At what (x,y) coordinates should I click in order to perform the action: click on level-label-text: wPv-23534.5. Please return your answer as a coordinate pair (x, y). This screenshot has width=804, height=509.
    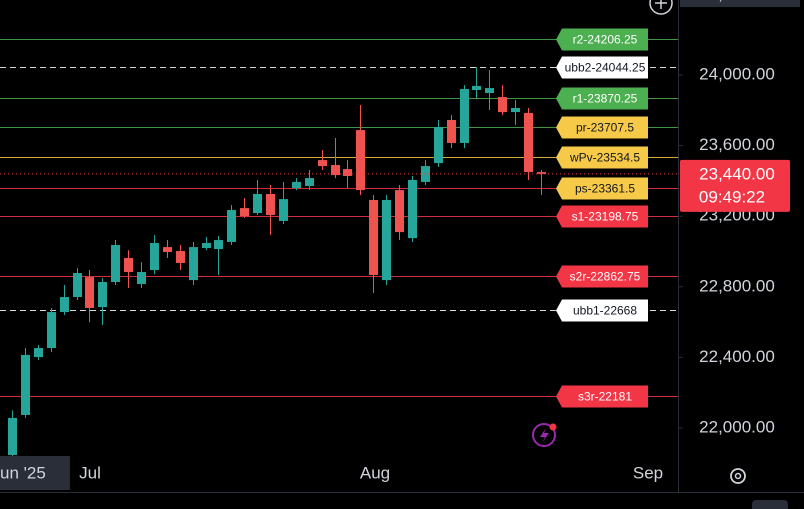
    Looking at the image, I should click on (604, 158).